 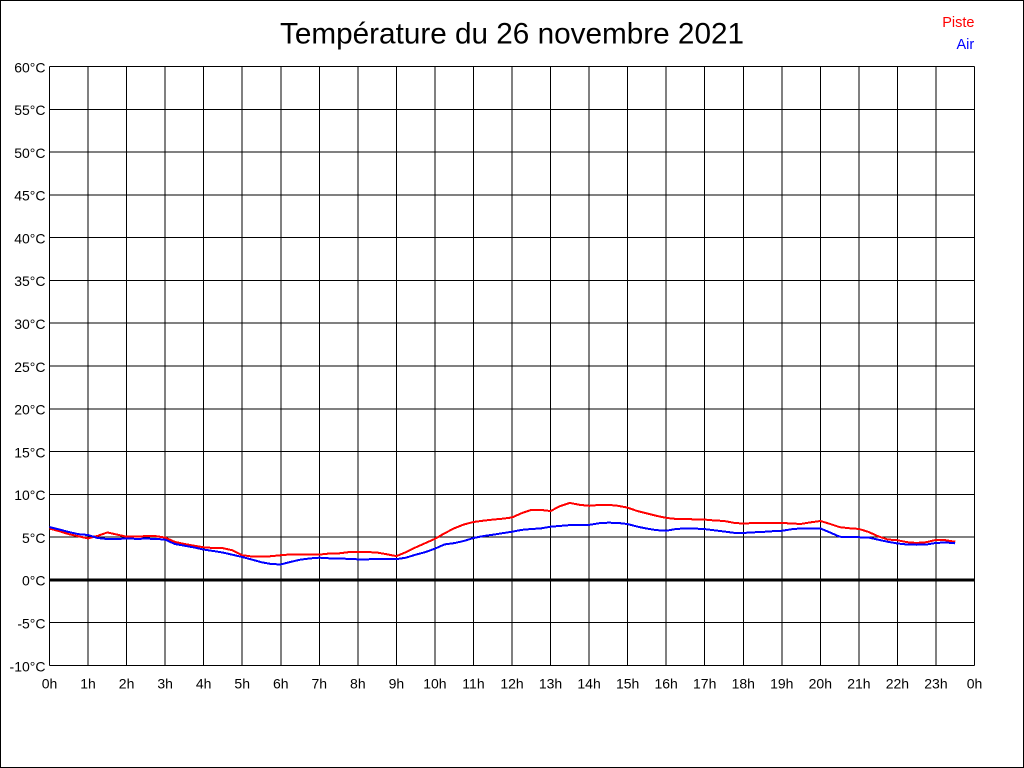 I want to click on svg-text: 12h, so click(x=511, y=684).